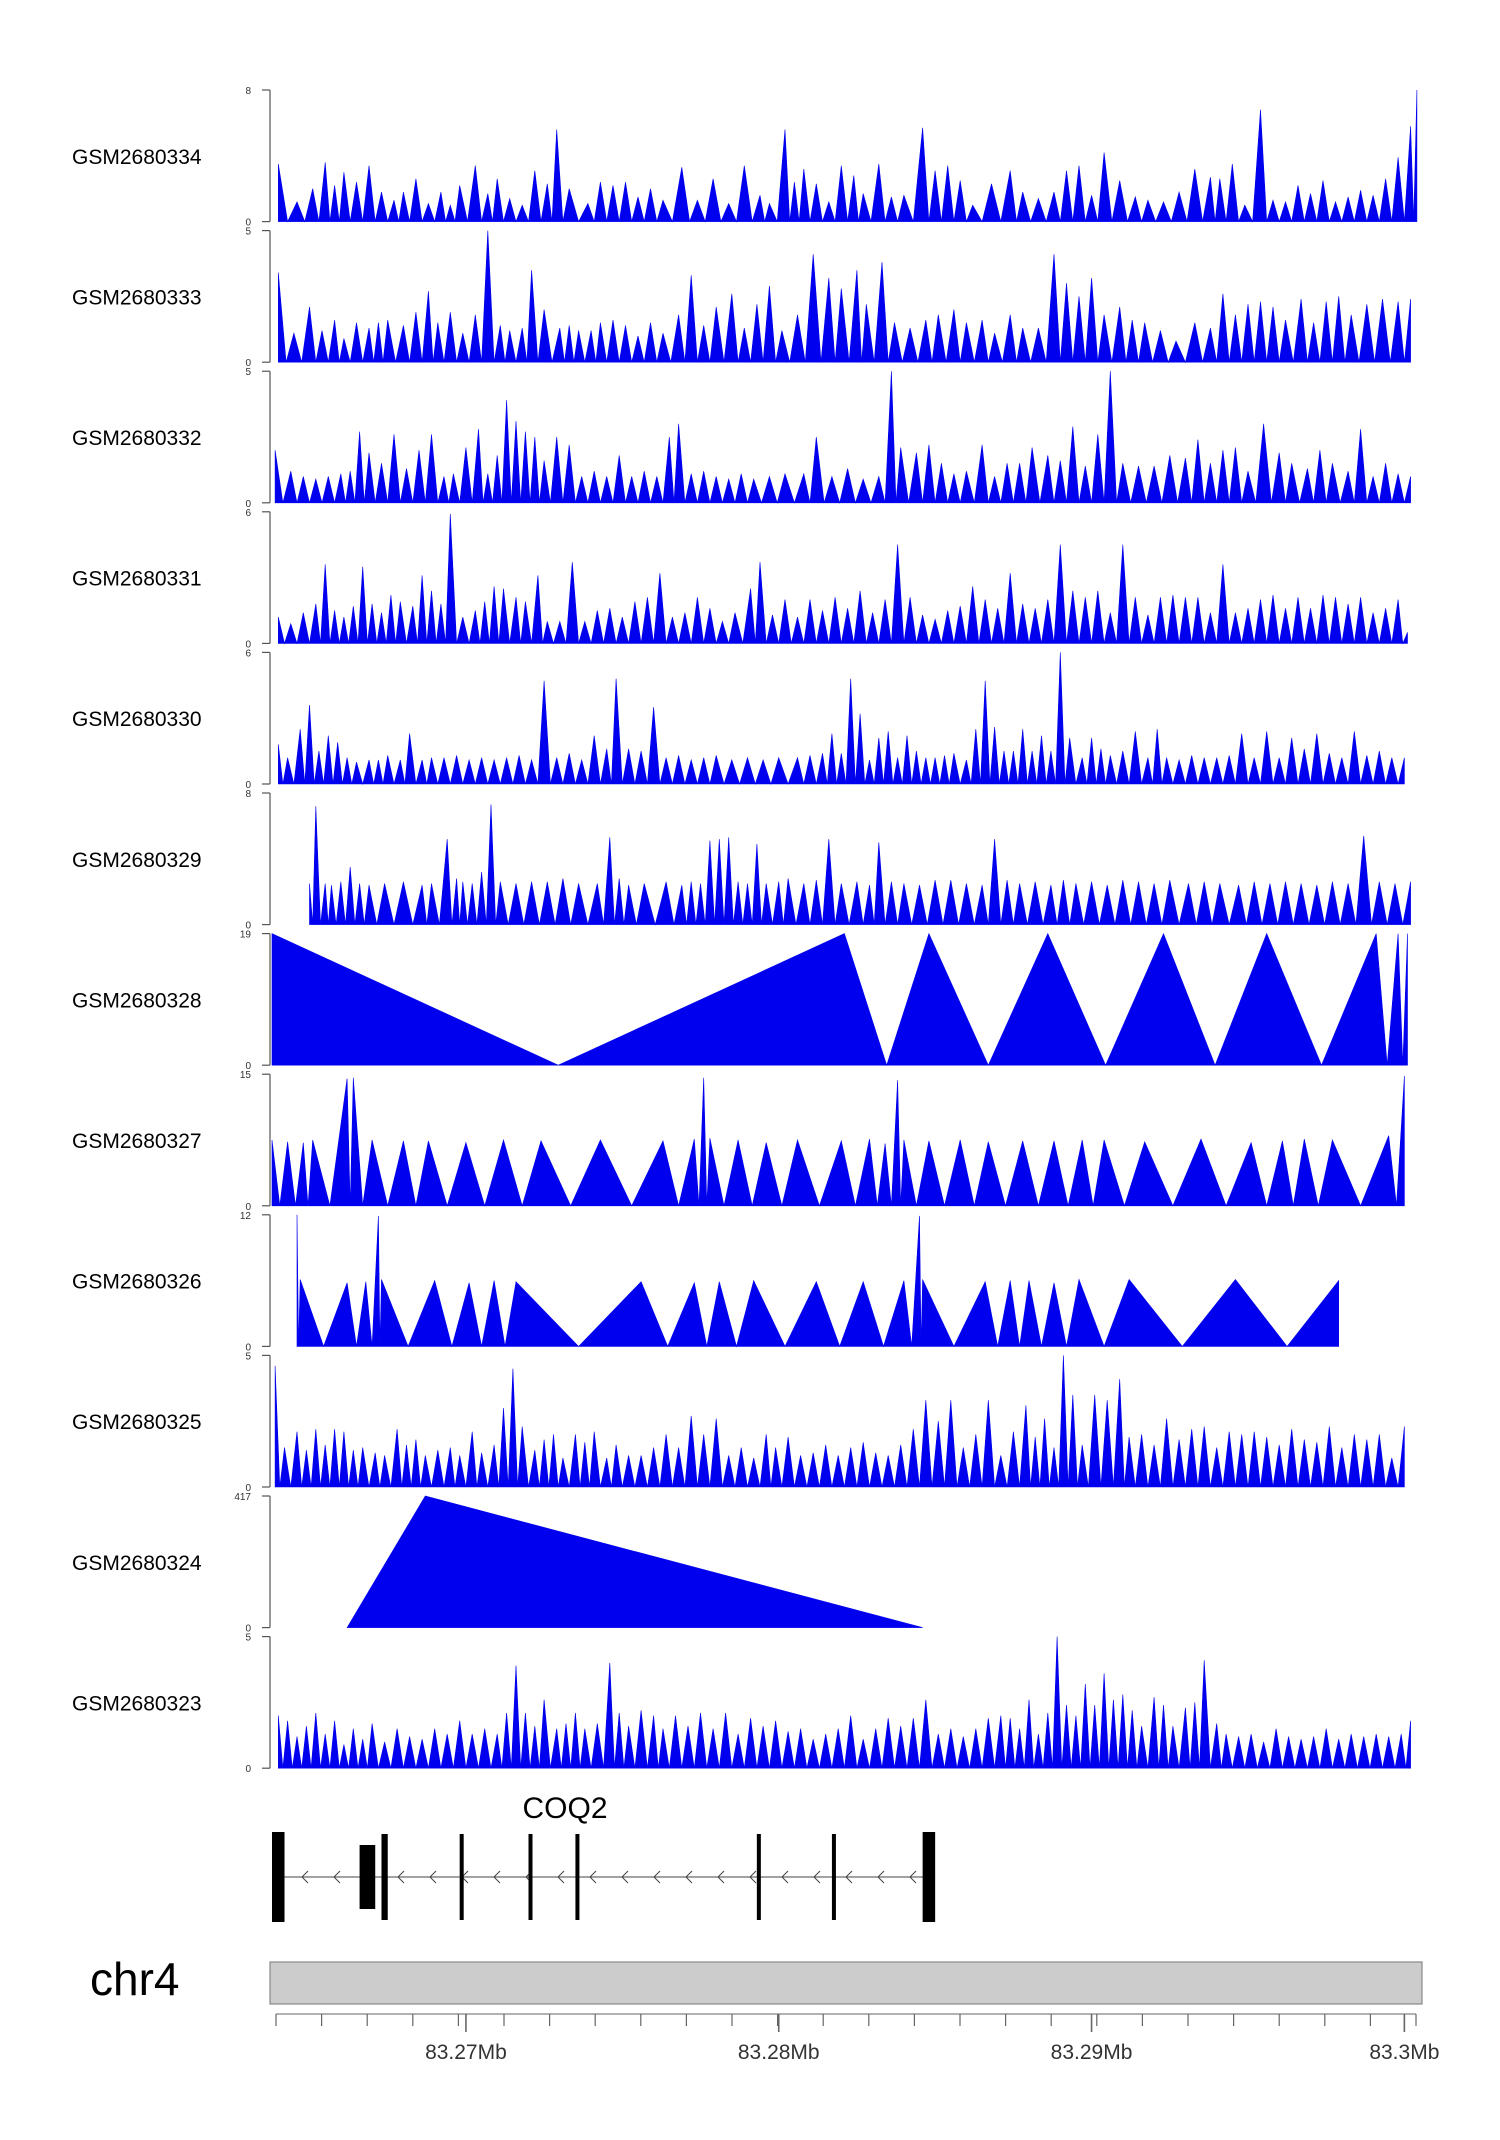 This screenshot has width=1500, height=2140. I want to click on track-label: GSM2680329, so click(137, 860).